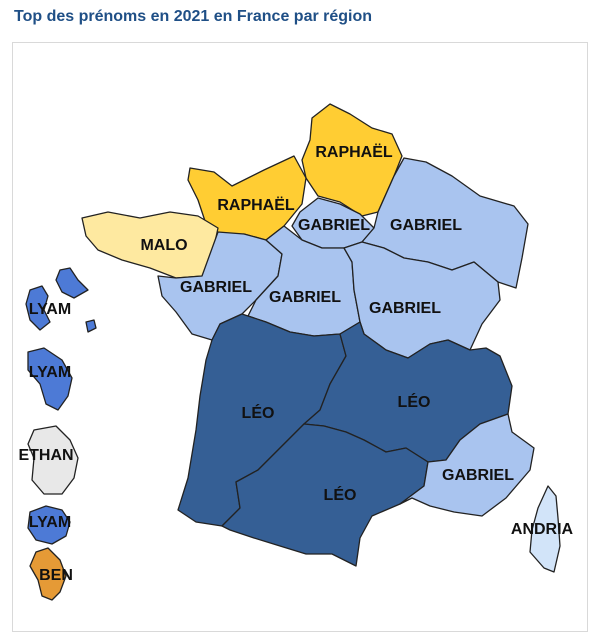  Describe the element at coordinates (258, 412) in the screenshot. I see `label-nouvelle-aquitaine: LÉO` at that location.